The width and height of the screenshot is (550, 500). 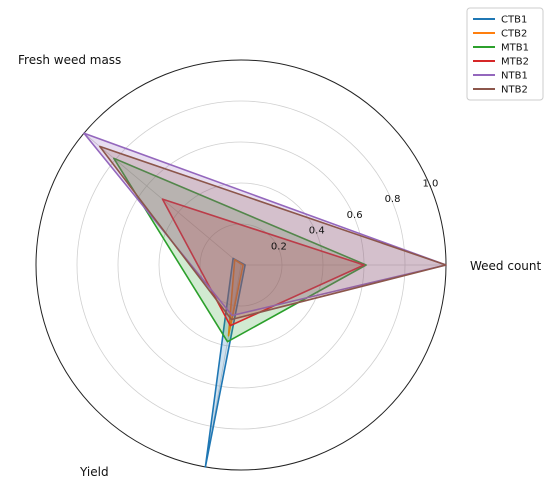 I want to click on axis-label-weed-count: Weed count, so click(x=506, y=266).